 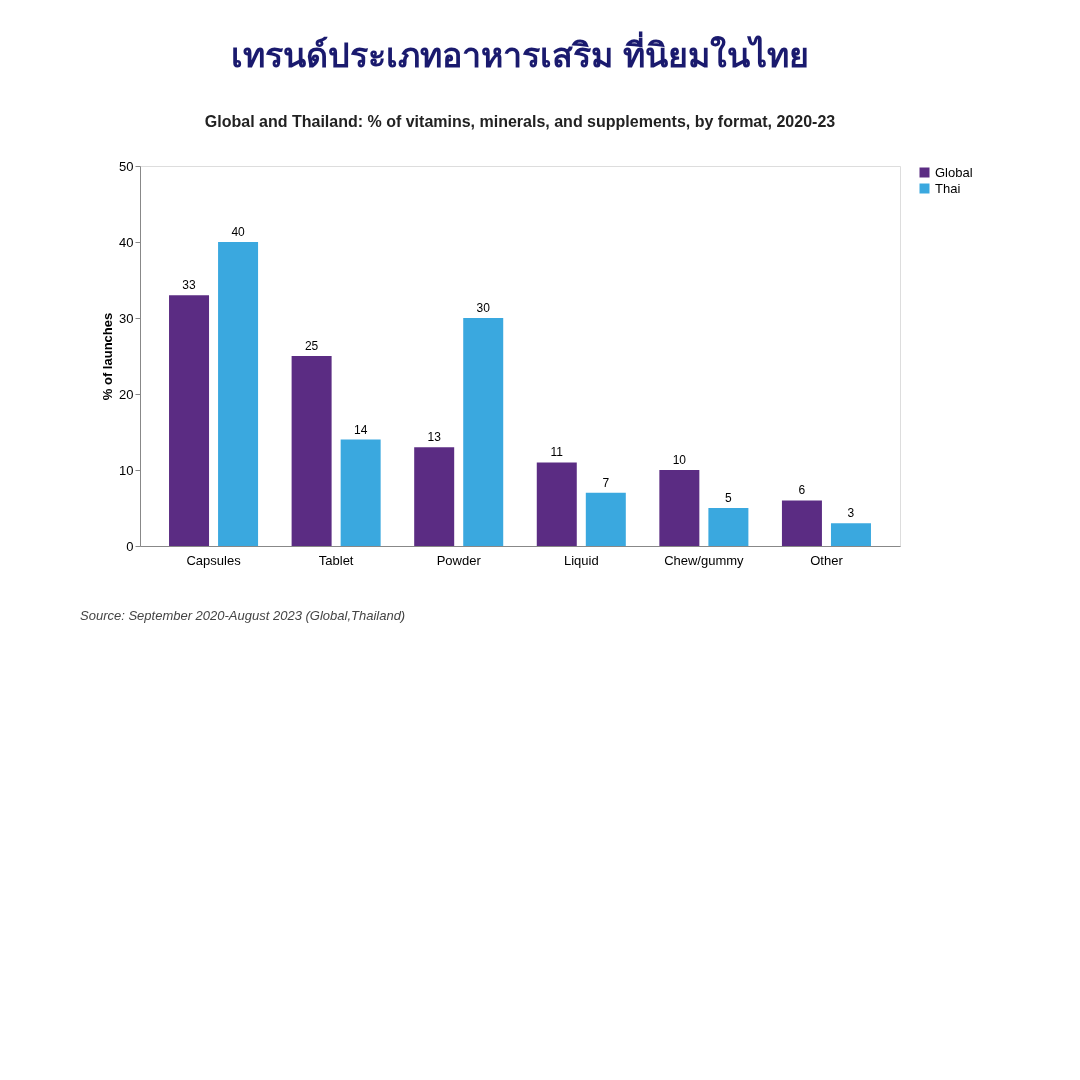 What do you see at coordinates (679, 460) in the screenshot?
I see `data-label: 10` at bounding box center [679, 460].